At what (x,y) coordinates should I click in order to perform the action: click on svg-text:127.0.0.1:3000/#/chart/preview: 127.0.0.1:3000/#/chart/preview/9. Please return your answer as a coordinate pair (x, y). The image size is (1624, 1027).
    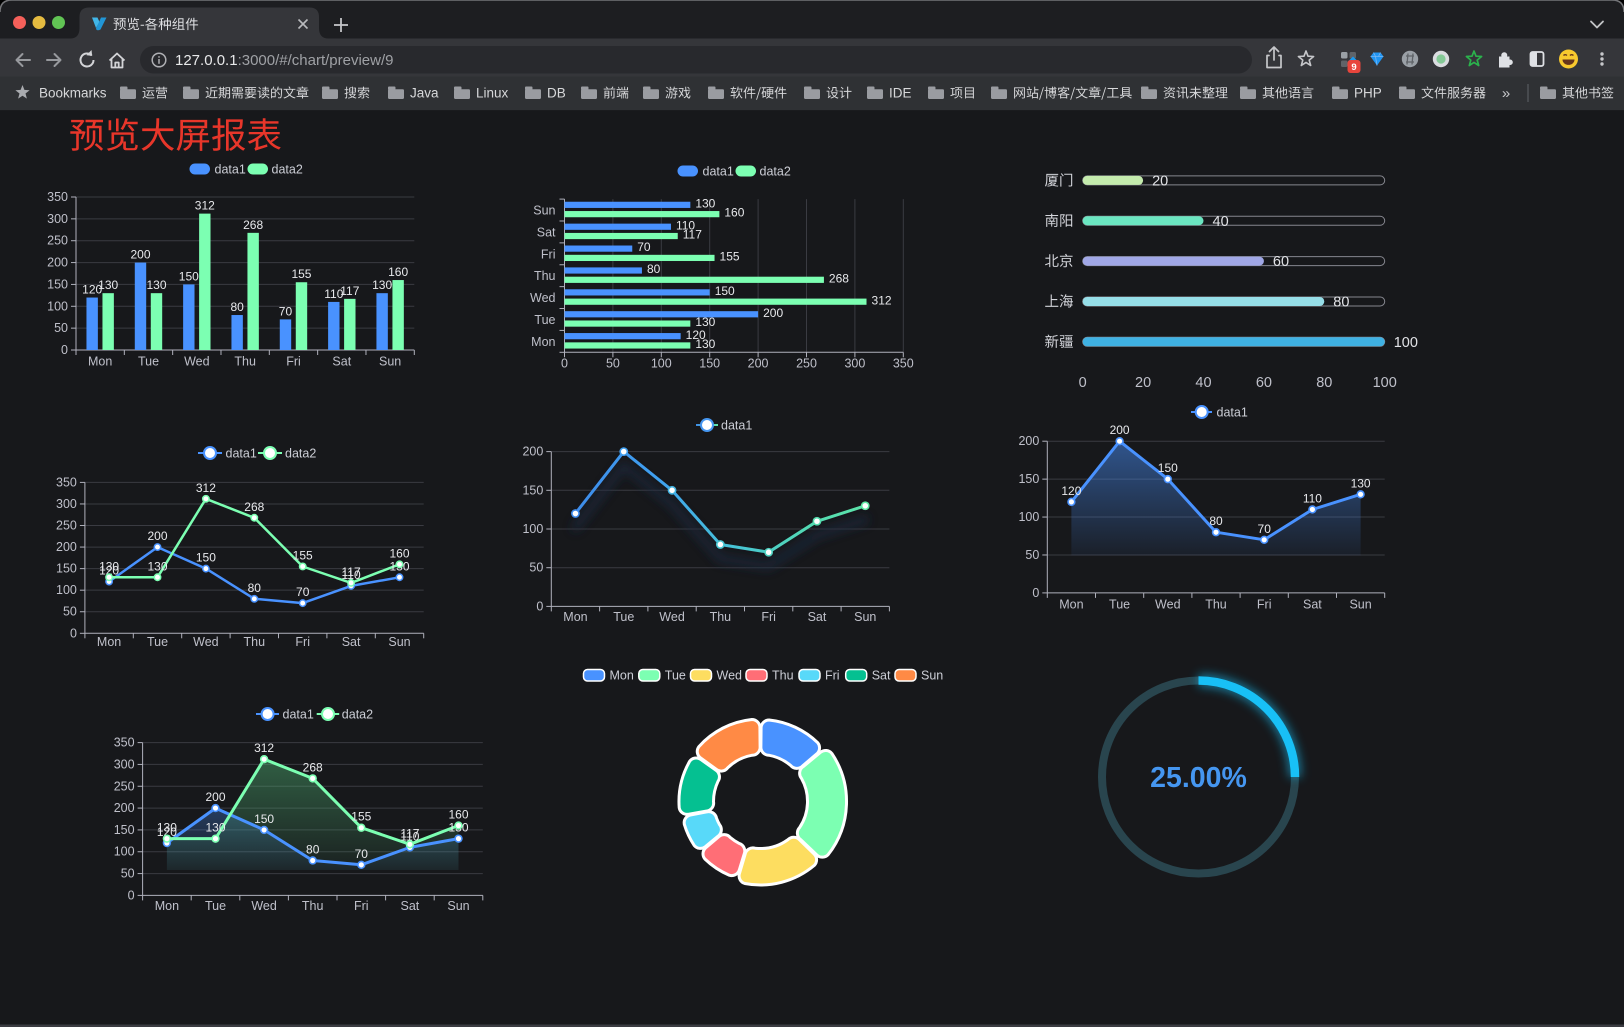
    Looking at the image, I should click on (284, 60).